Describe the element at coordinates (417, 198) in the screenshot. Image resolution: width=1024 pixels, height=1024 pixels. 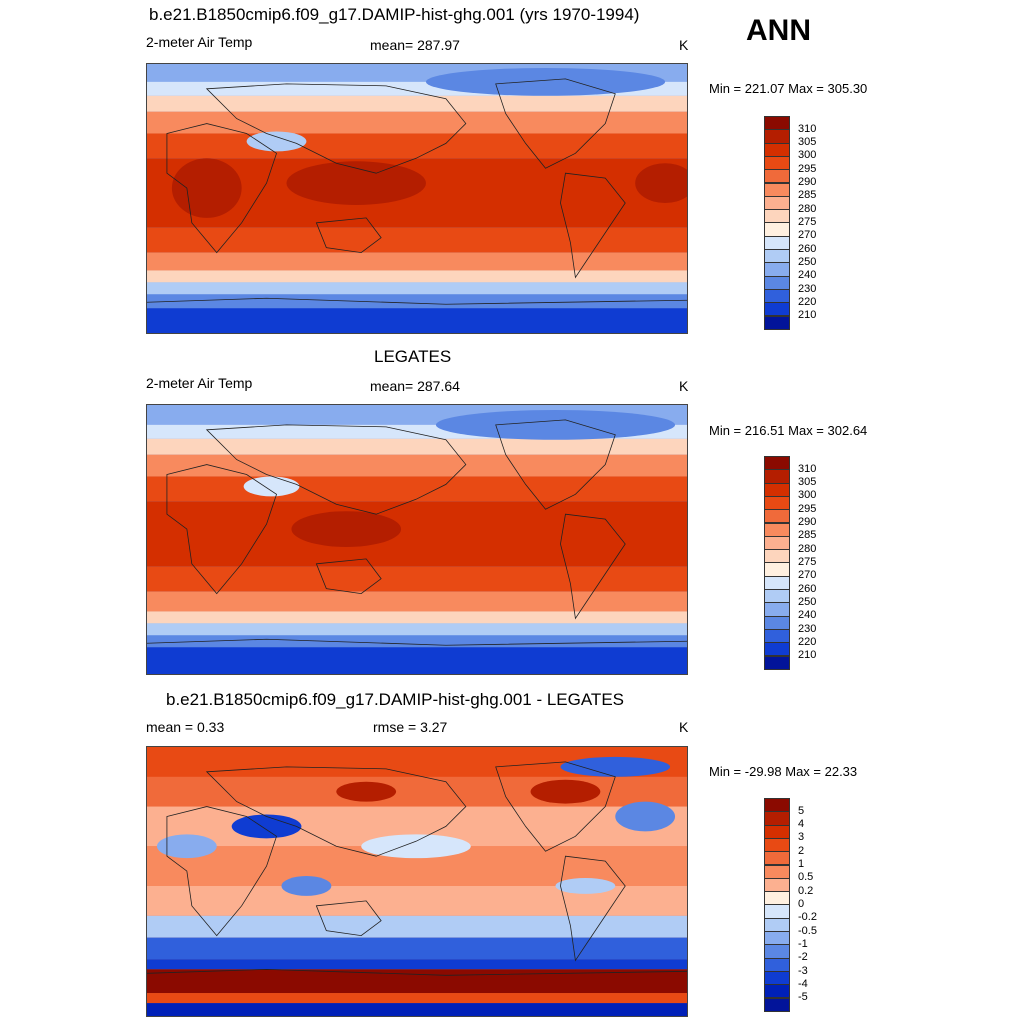
I see `panel1-model-temperature-map` at that location.